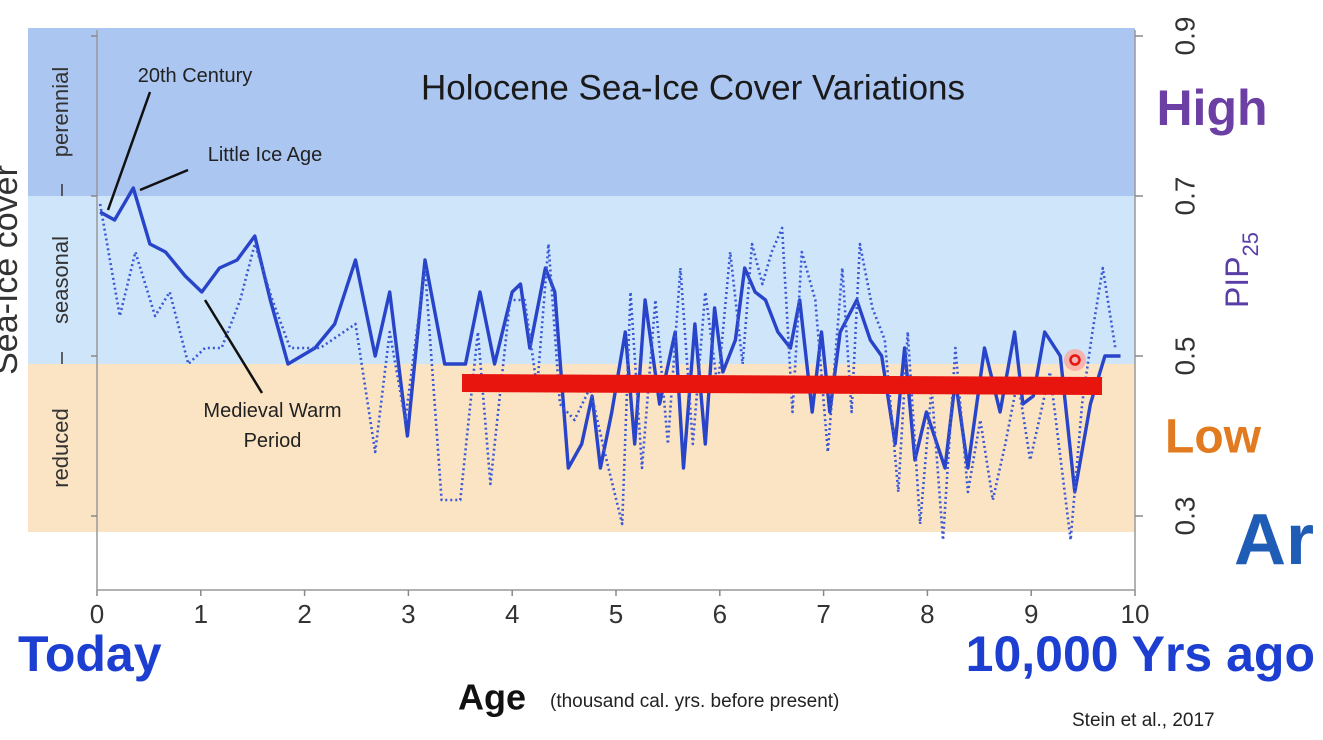  Describe the element at coordinates (1250, 244) in the screenshot. I see `y2-label-sub: 25` at that location.